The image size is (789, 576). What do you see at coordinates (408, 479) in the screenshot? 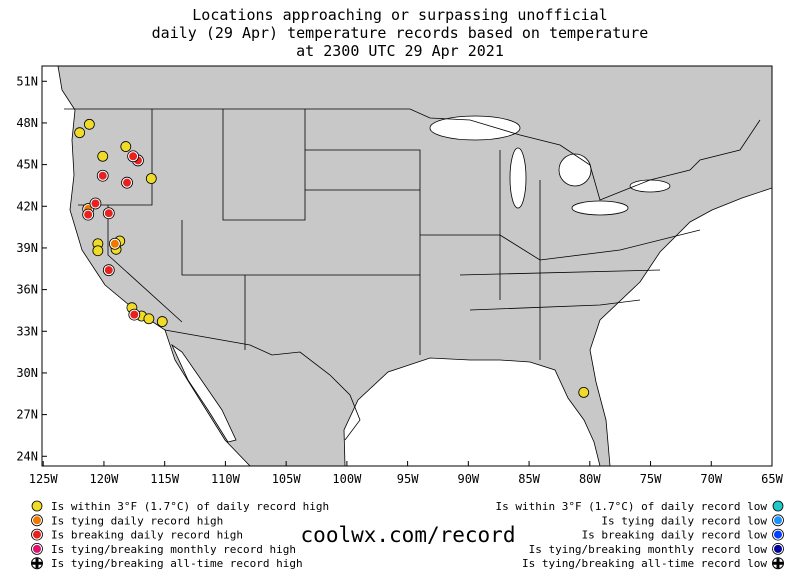
I see `x-tick-label: 95W` at bounding box center [408, 479].